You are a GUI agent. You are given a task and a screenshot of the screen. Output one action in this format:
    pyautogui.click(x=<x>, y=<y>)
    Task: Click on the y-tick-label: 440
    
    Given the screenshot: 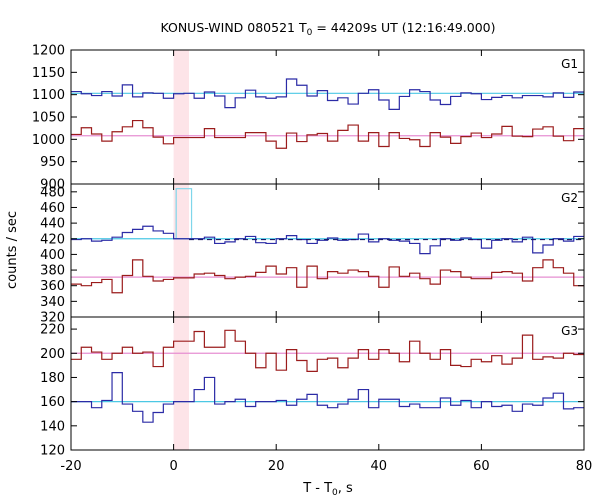 What is the action you would take?
    pyautogui.click(x=52, y=224)
    